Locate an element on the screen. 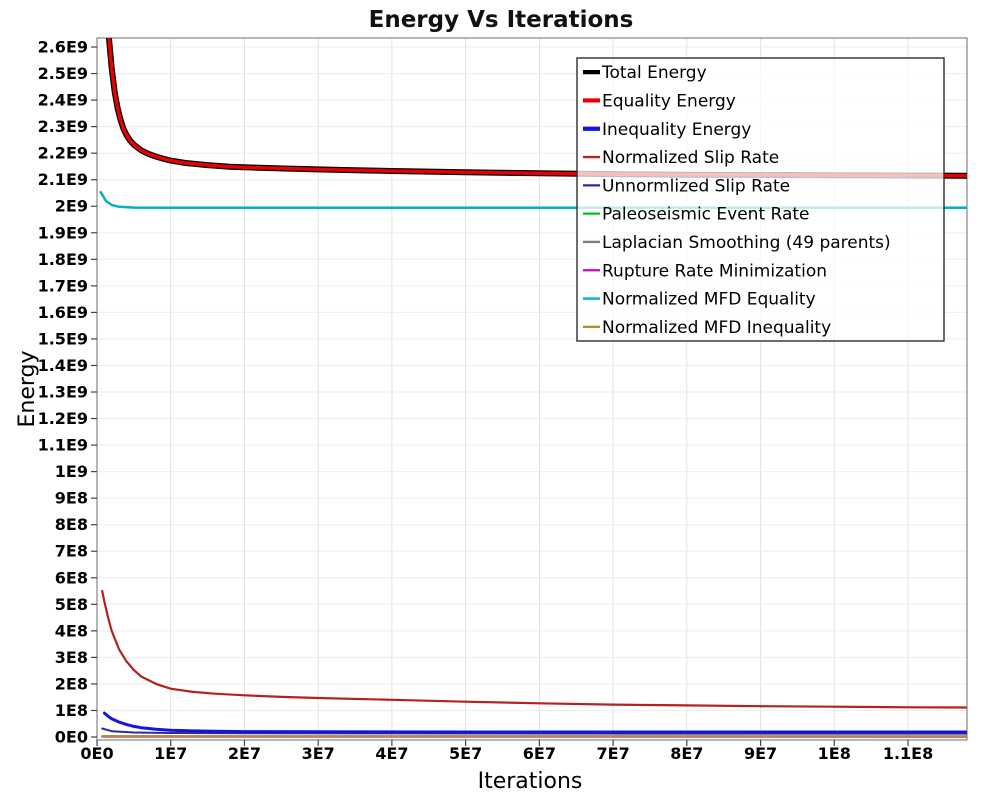 The width and height of the screenshot is (1000, 800). y-axis-label: Energy is located at coordinates (27, 388).